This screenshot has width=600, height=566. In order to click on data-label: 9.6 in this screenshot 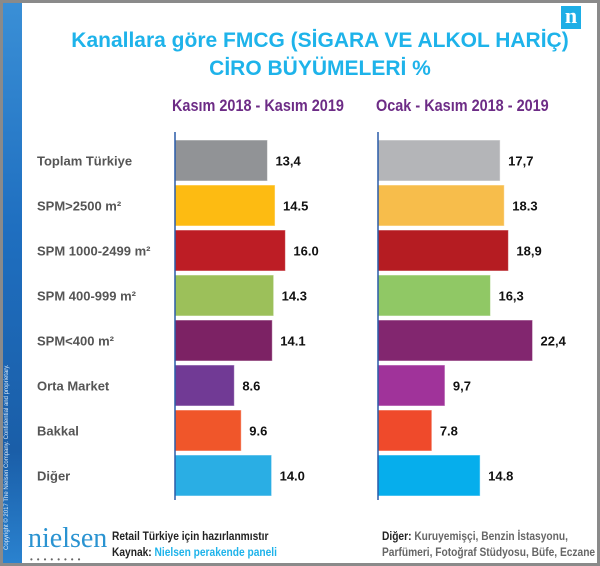, I will do `click(258, 431)`.